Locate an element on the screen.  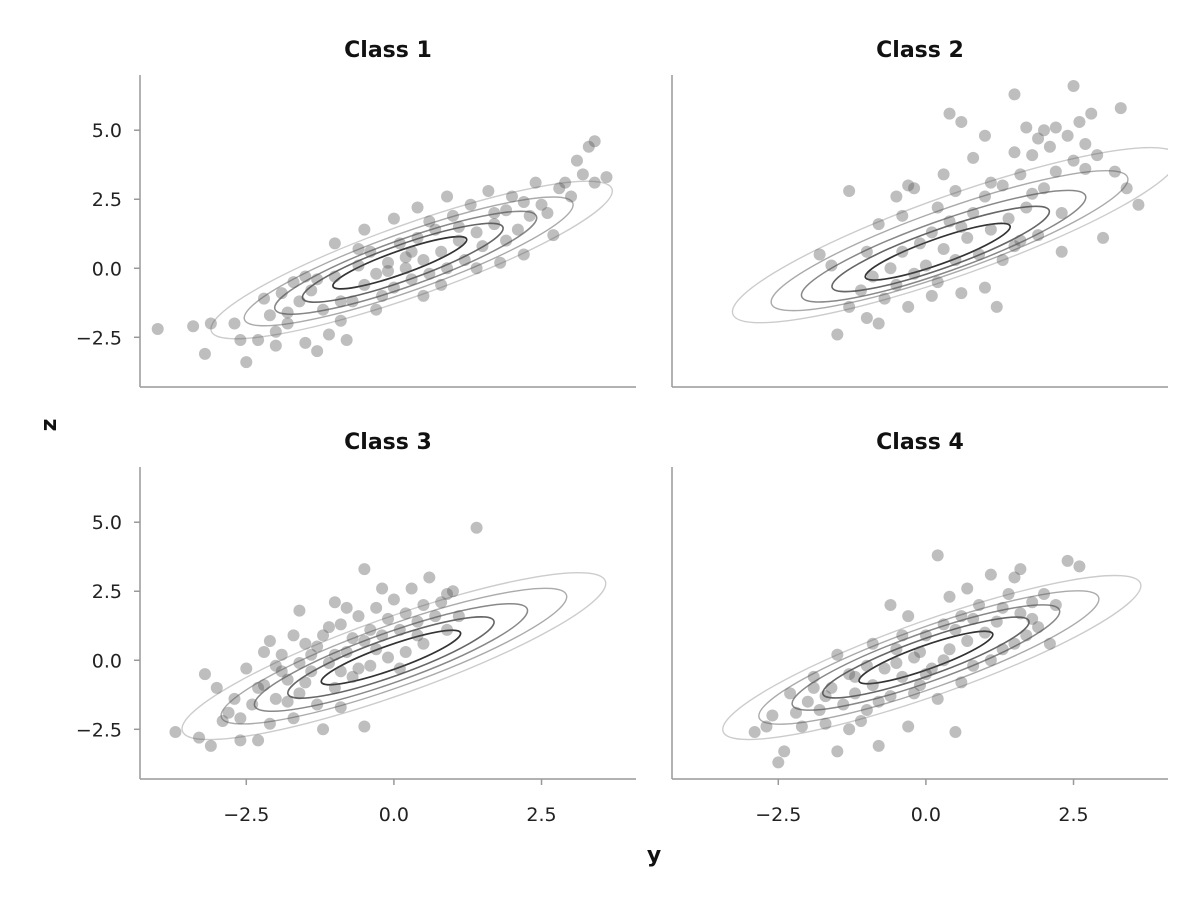
x-axis-label: y is located at coordinates (654, 855).